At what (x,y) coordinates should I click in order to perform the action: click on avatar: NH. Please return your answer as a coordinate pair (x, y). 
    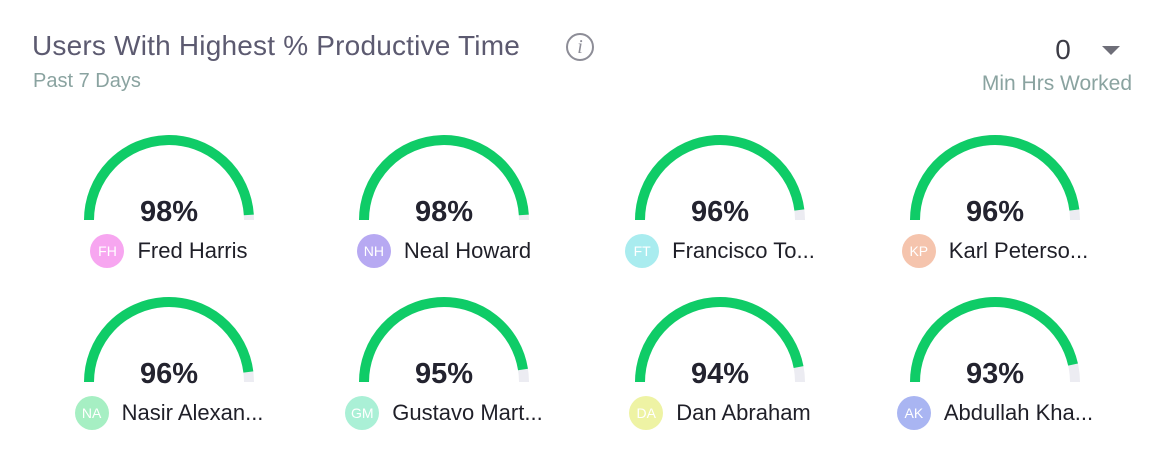
    Looking at the image, I should click on (373, 251).